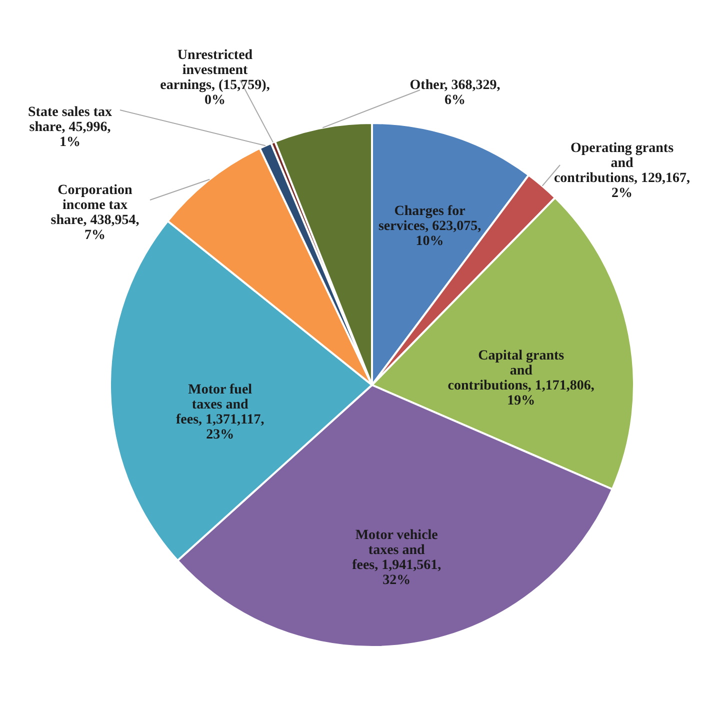 The image size is (718, 704). Describe the element at coordinates (397, 558) in the screenshot. I see `slice-label: Motor vehicle taxes and fees, 1,941,561, 32%` at that location.